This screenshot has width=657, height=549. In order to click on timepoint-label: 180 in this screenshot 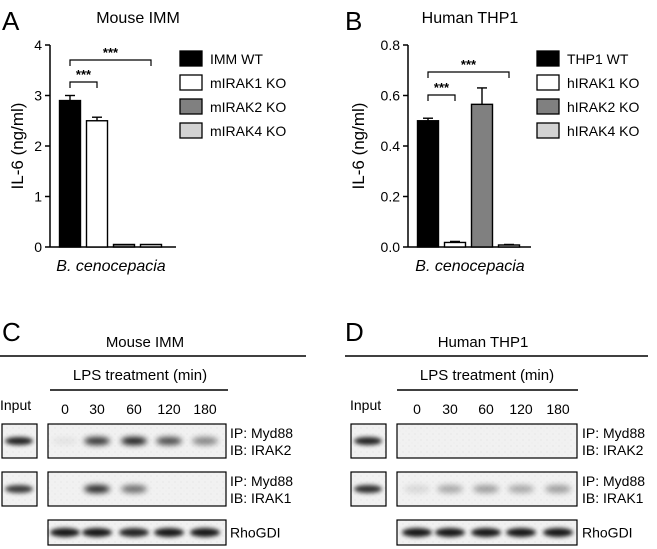, I will do `click(205, 409)`.